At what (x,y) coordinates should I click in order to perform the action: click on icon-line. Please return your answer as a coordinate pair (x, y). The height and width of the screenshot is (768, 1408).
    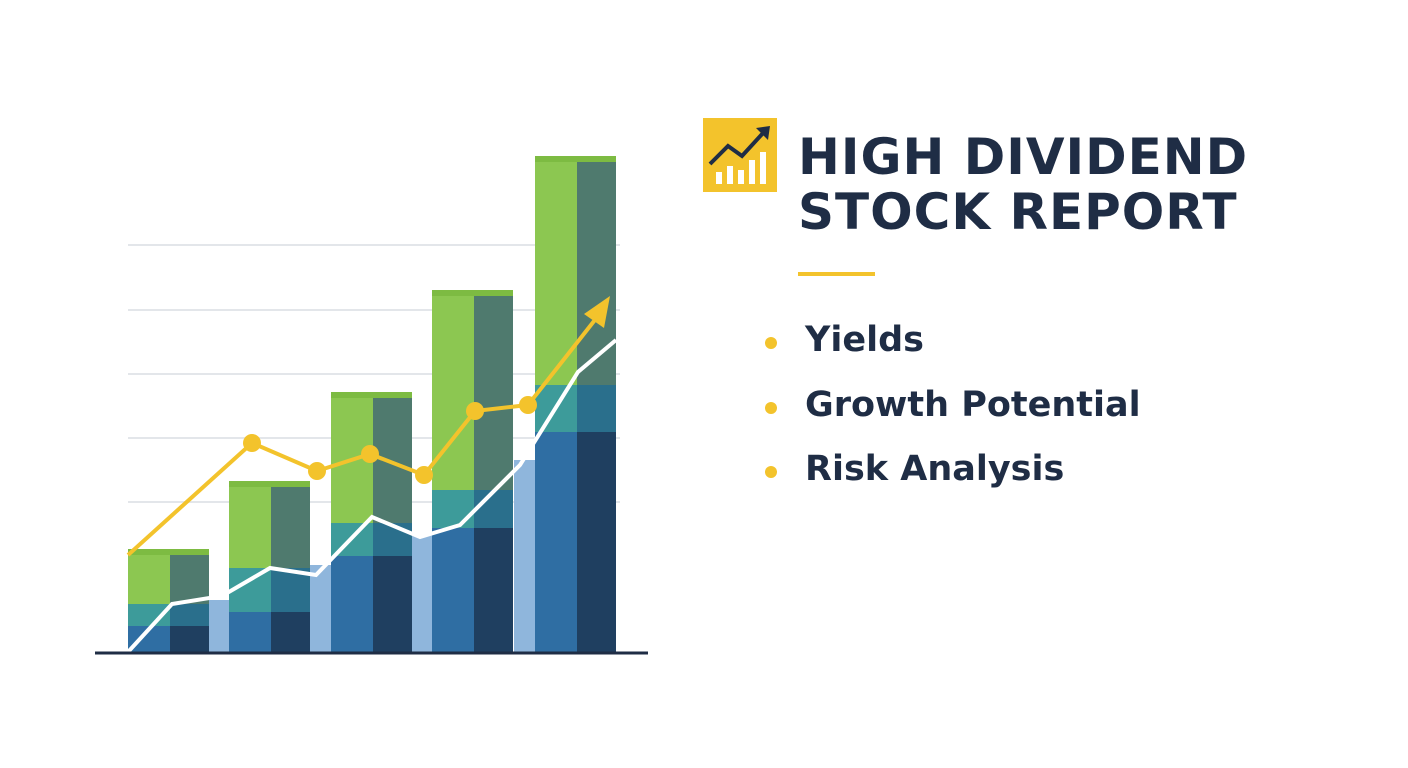
    Looking at the image, I should click on (737, 148).